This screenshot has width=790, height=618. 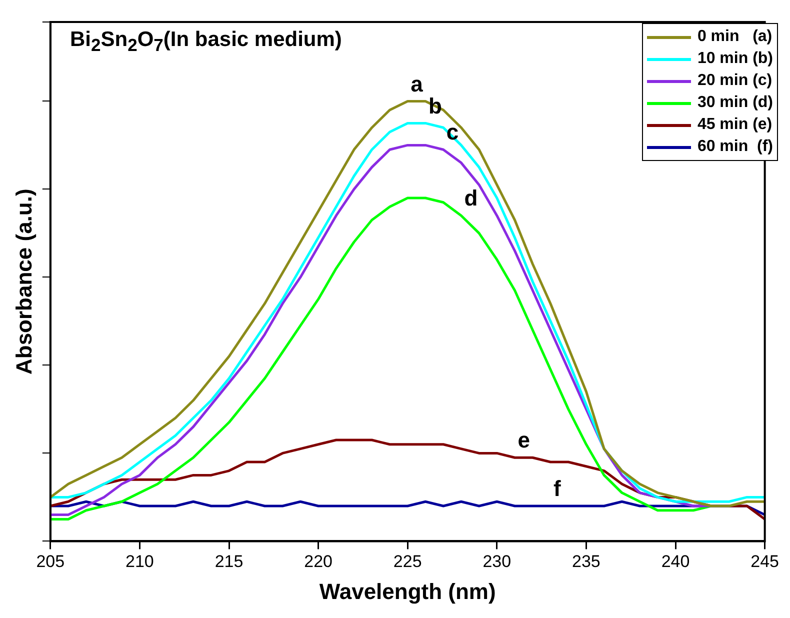 What do you see at coordinates (140, 562) in the screenshot?
I see `x-tick-label: 210` at bounding box center [140, 562].